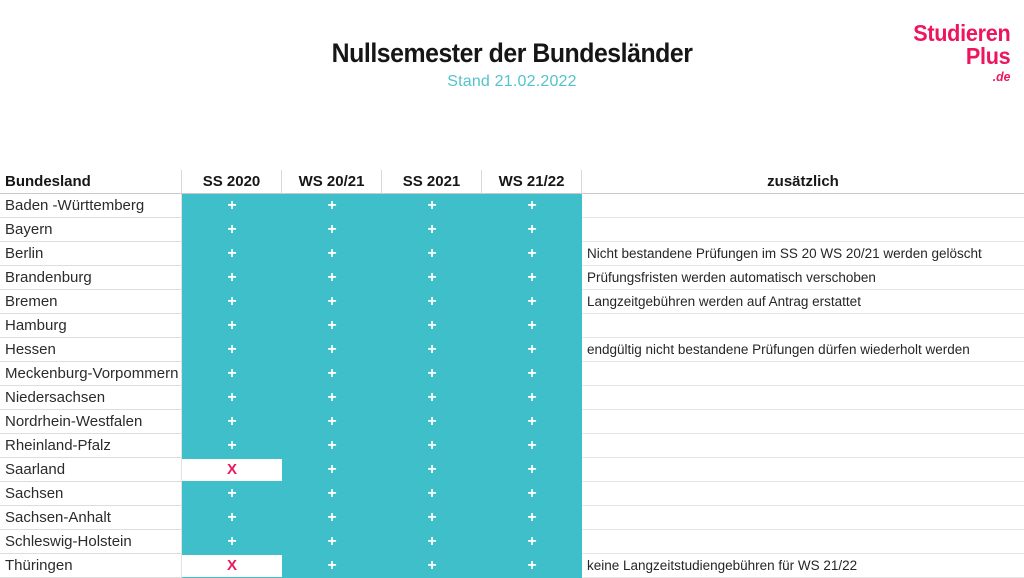  Describe the element at coordinates (512, 470) in the screenshot. I see `table-row: Saarland X + + +` at that location.